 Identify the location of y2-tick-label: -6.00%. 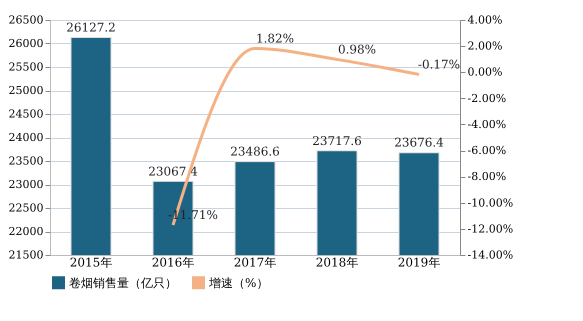
(487, 151).